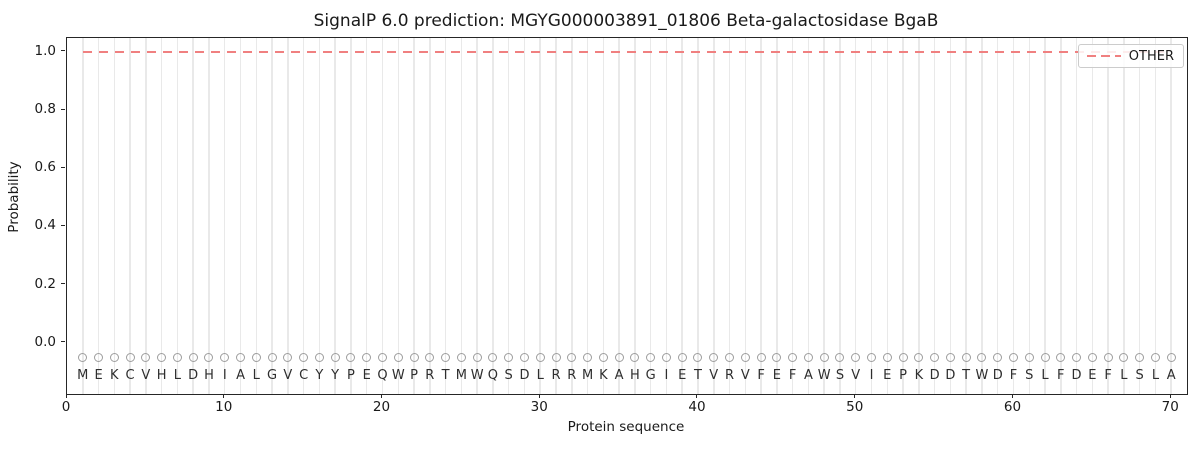  Describe the element at coordinates (697, 407) in the screenshot. I see `x-tick-label: 40` at that location.